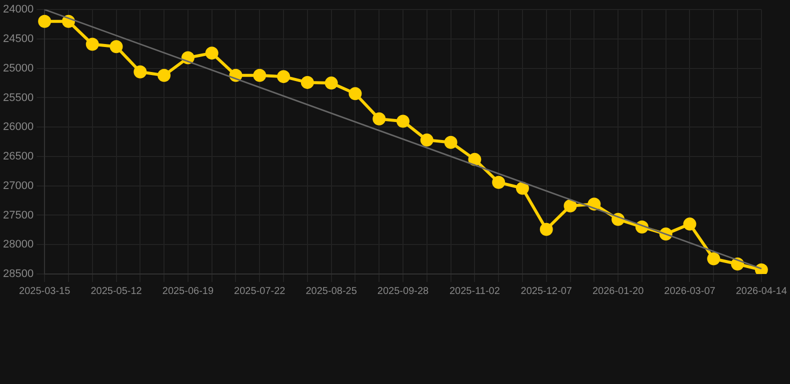 The height and width of the screenshot is (384, 790). What do you see at coordinates (260, 291) in the screenshot?
I see `x-tick-label: 2025-07-22` at bounding box center [260, 291].